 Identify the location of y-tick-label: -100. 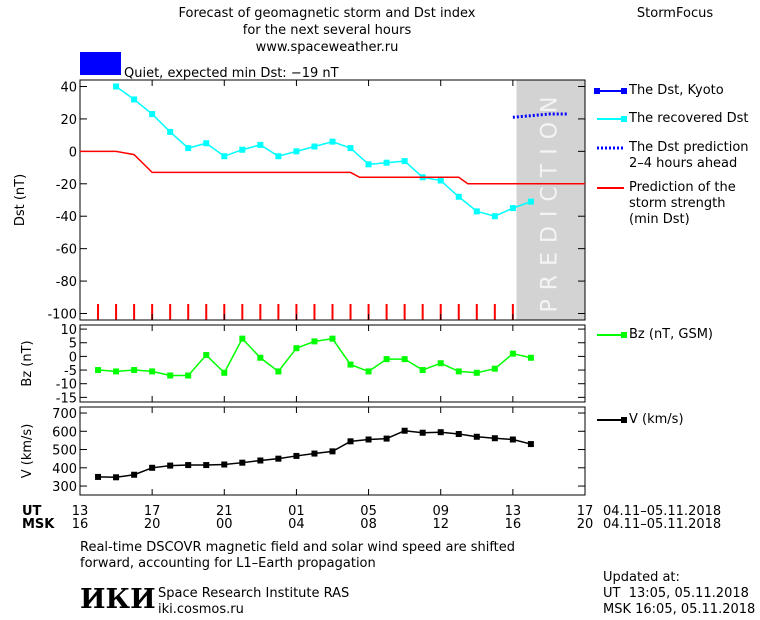
(62, 315).